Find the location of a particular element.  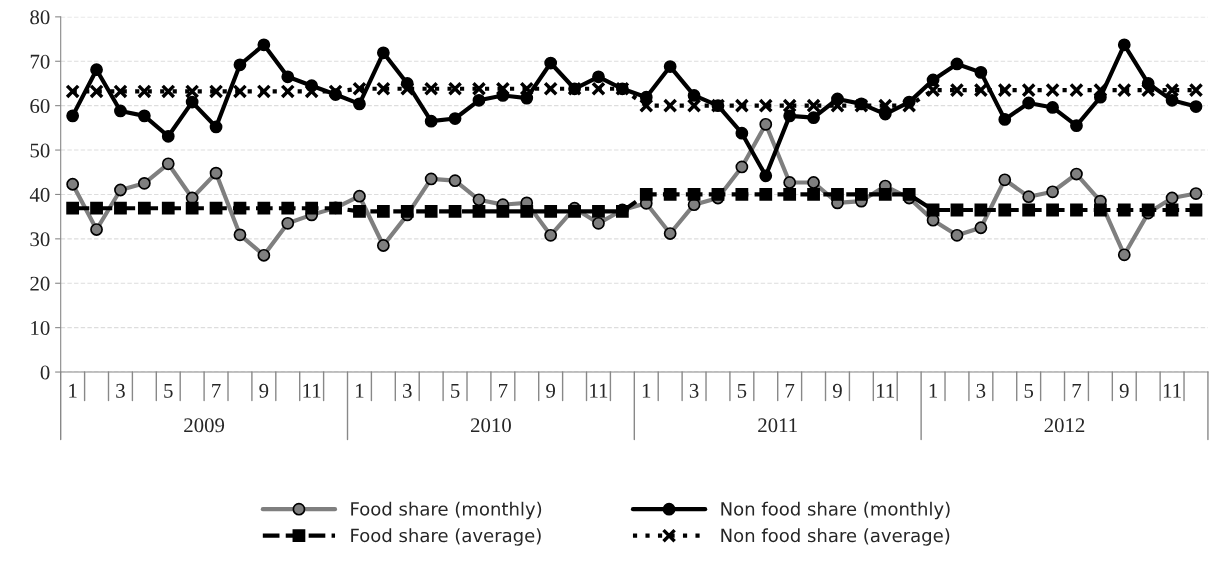

legend-label: Non food share (average) is located at coordinates (835, 537).